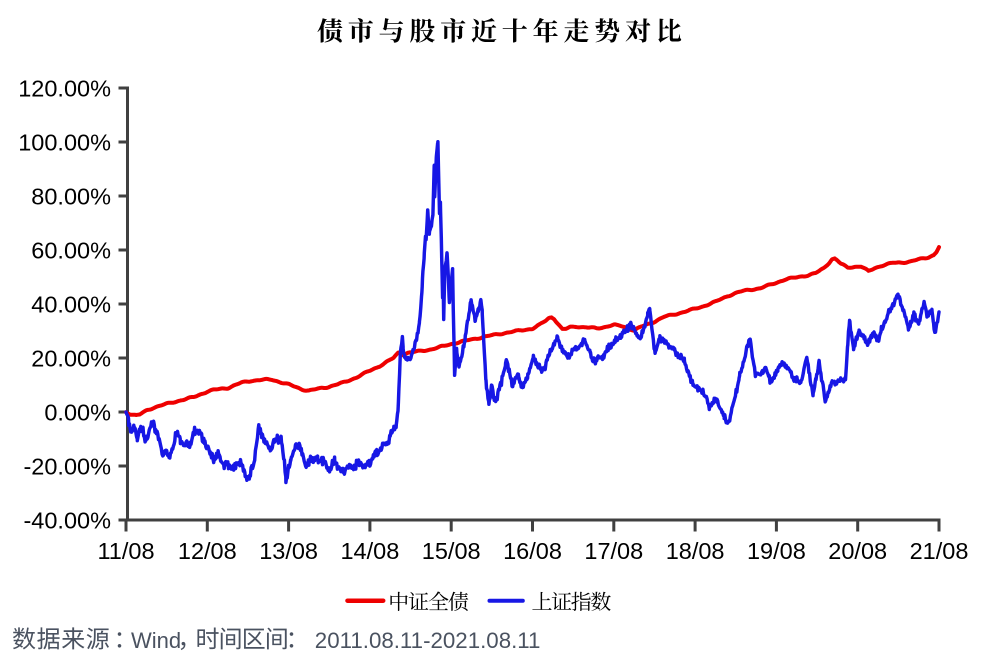 The image size is (988, 664). I want to click on svg-text: 11/08, so click(125, 551).